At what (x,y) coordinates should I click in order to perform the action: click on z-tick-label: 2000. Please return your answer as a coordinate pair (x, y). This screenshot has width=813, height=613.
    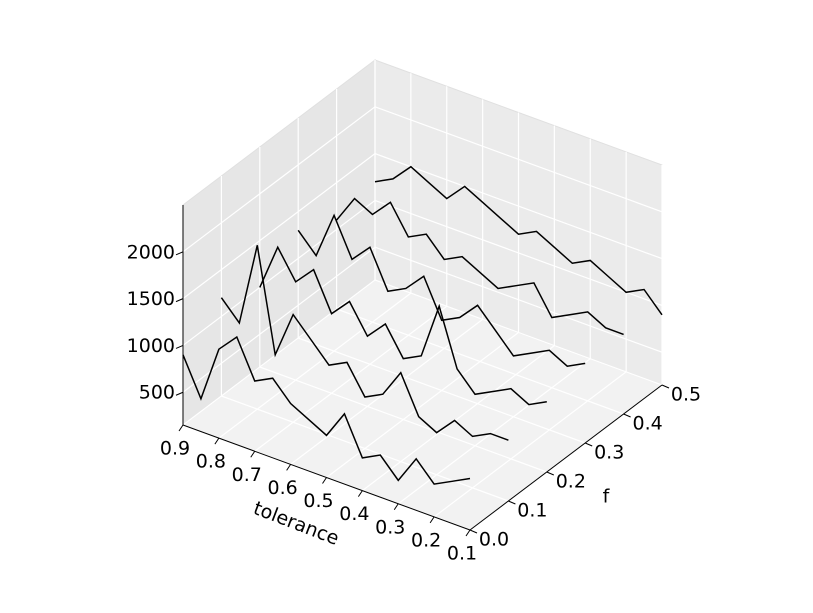
    Looking at the image, I should click on (151, 252).